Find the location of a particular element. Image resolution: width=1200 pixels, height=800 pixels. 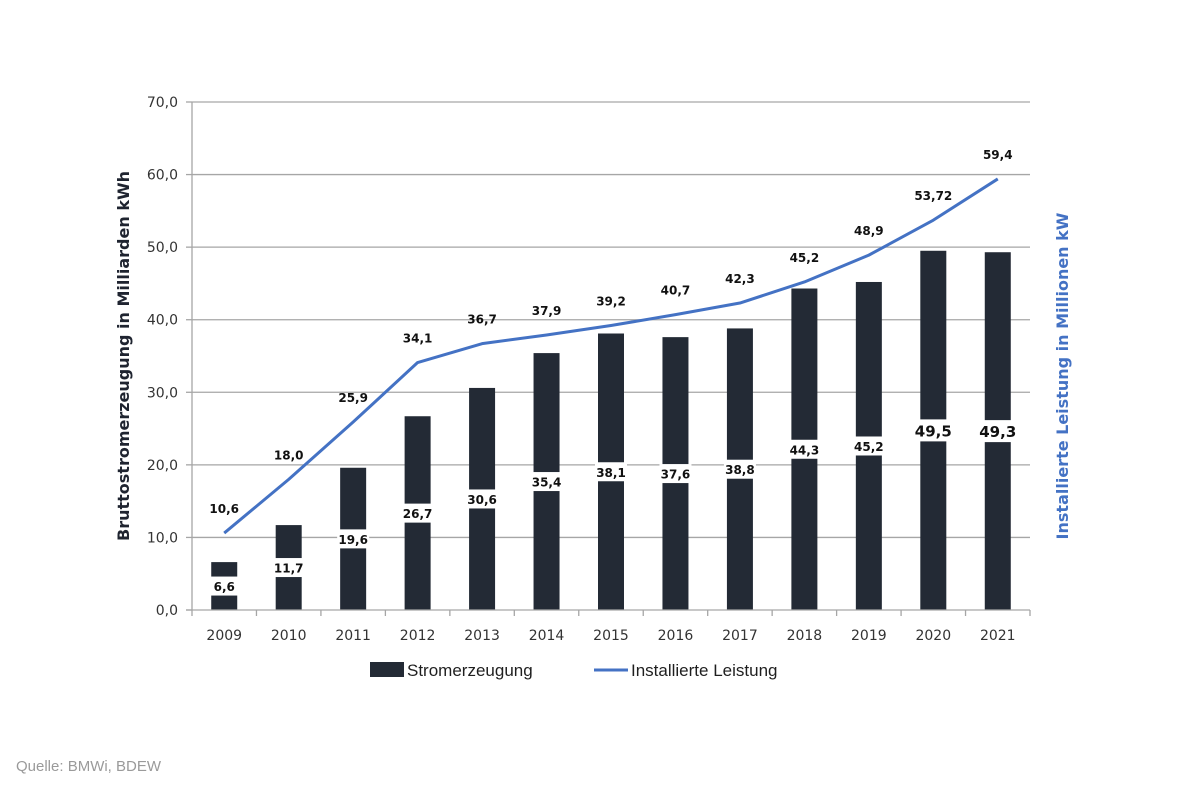

bar-data-label: 37,6 is located at coordinates (676, 475).